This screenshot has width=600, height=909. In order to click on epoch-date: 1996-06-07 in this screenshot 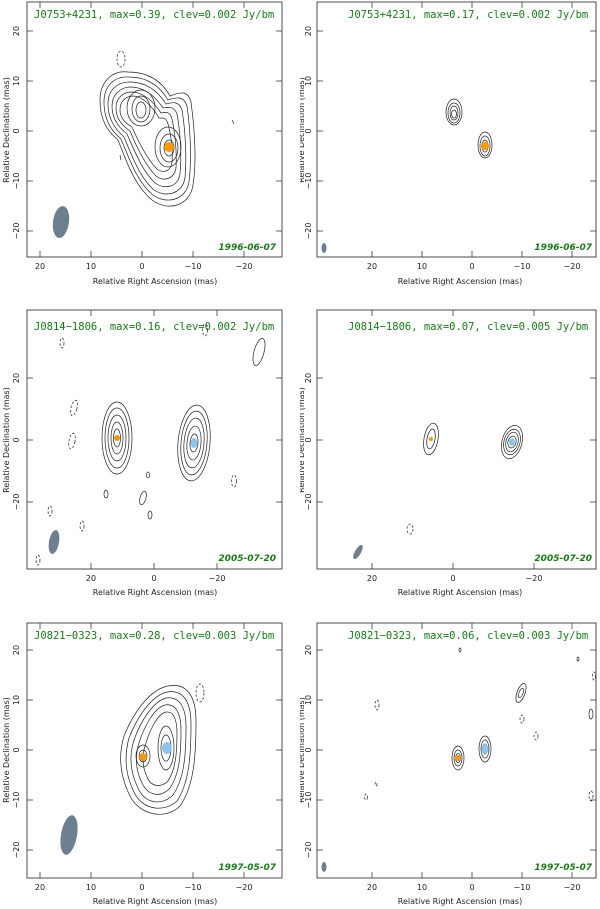, I will do `click(563, 248)`.